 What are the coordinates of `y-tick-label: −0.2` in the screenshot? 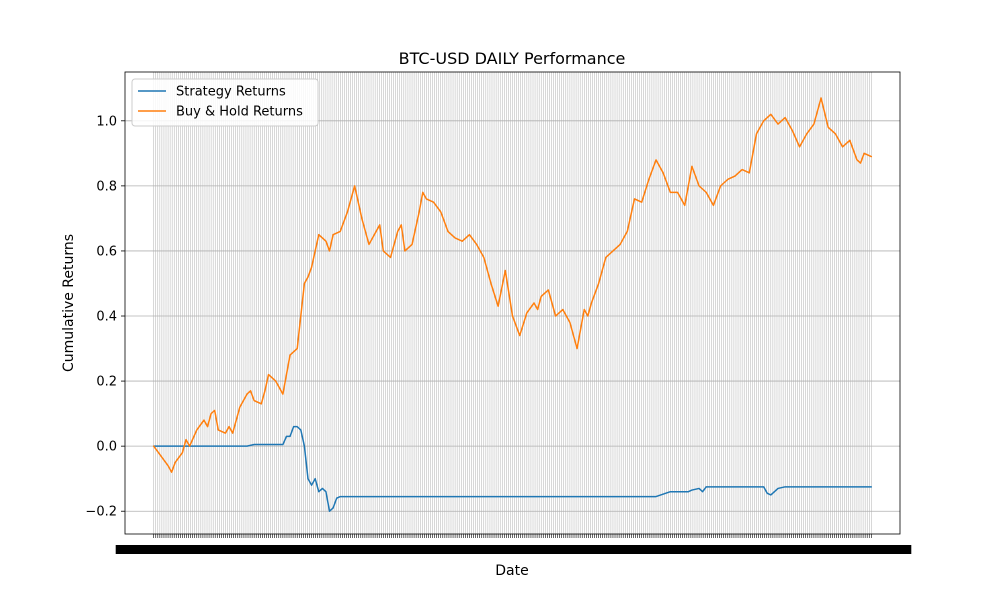 It's located at (101, 512).